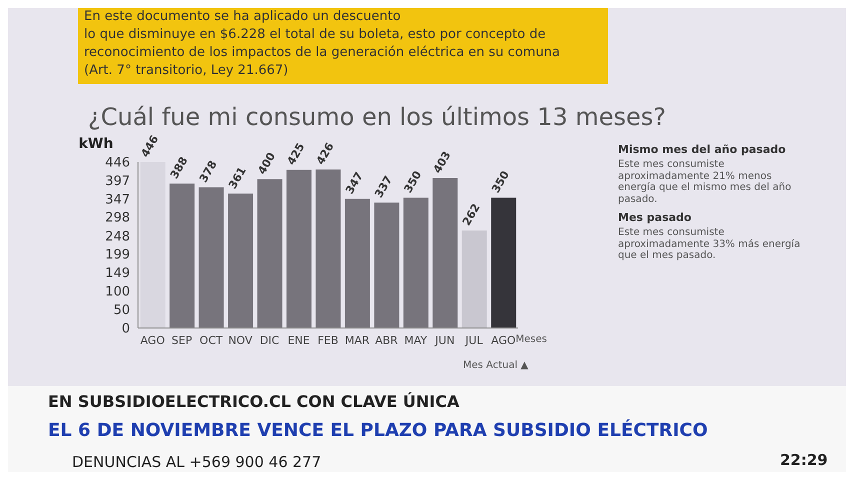 The height and width of the screenshot is (480, 854). Describe the element at coordinates (496, 366) in the screenshot. I see `text: Mes Actual ▲` at that location.